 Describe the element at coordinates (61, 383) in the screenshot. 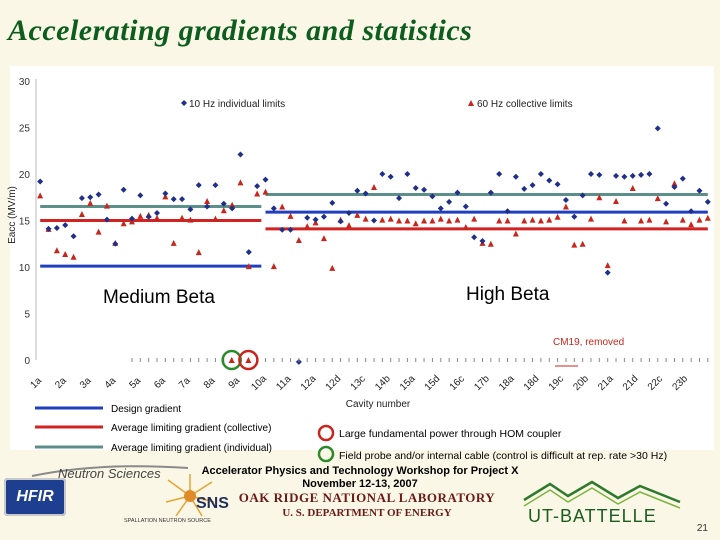

I see `x-tick-label: 2a` at that location.